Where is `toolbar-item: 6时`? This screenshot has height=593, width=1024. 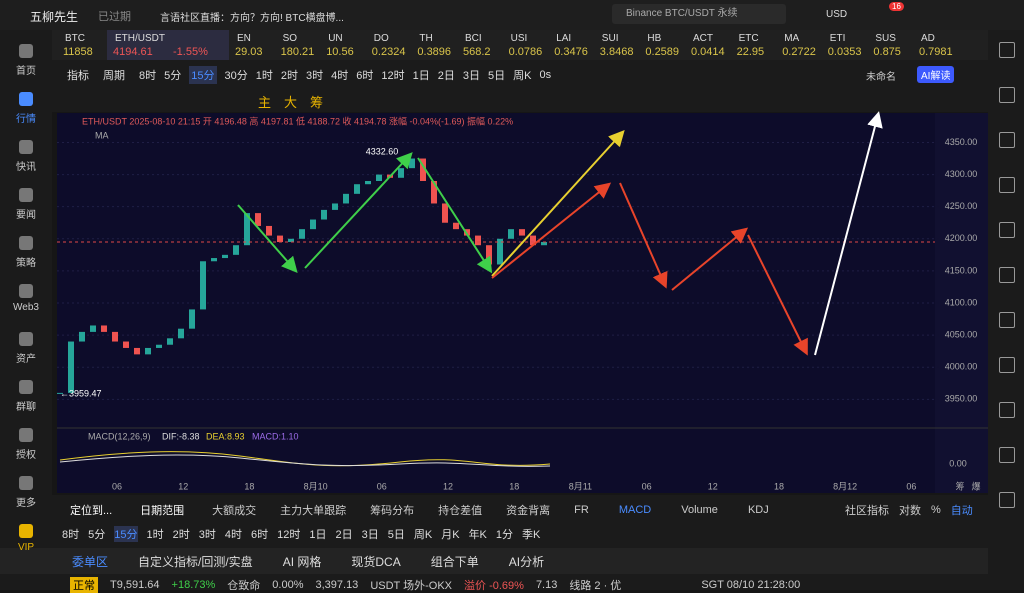 toolbar-item: 6时 is located at coordinates (365, 76).